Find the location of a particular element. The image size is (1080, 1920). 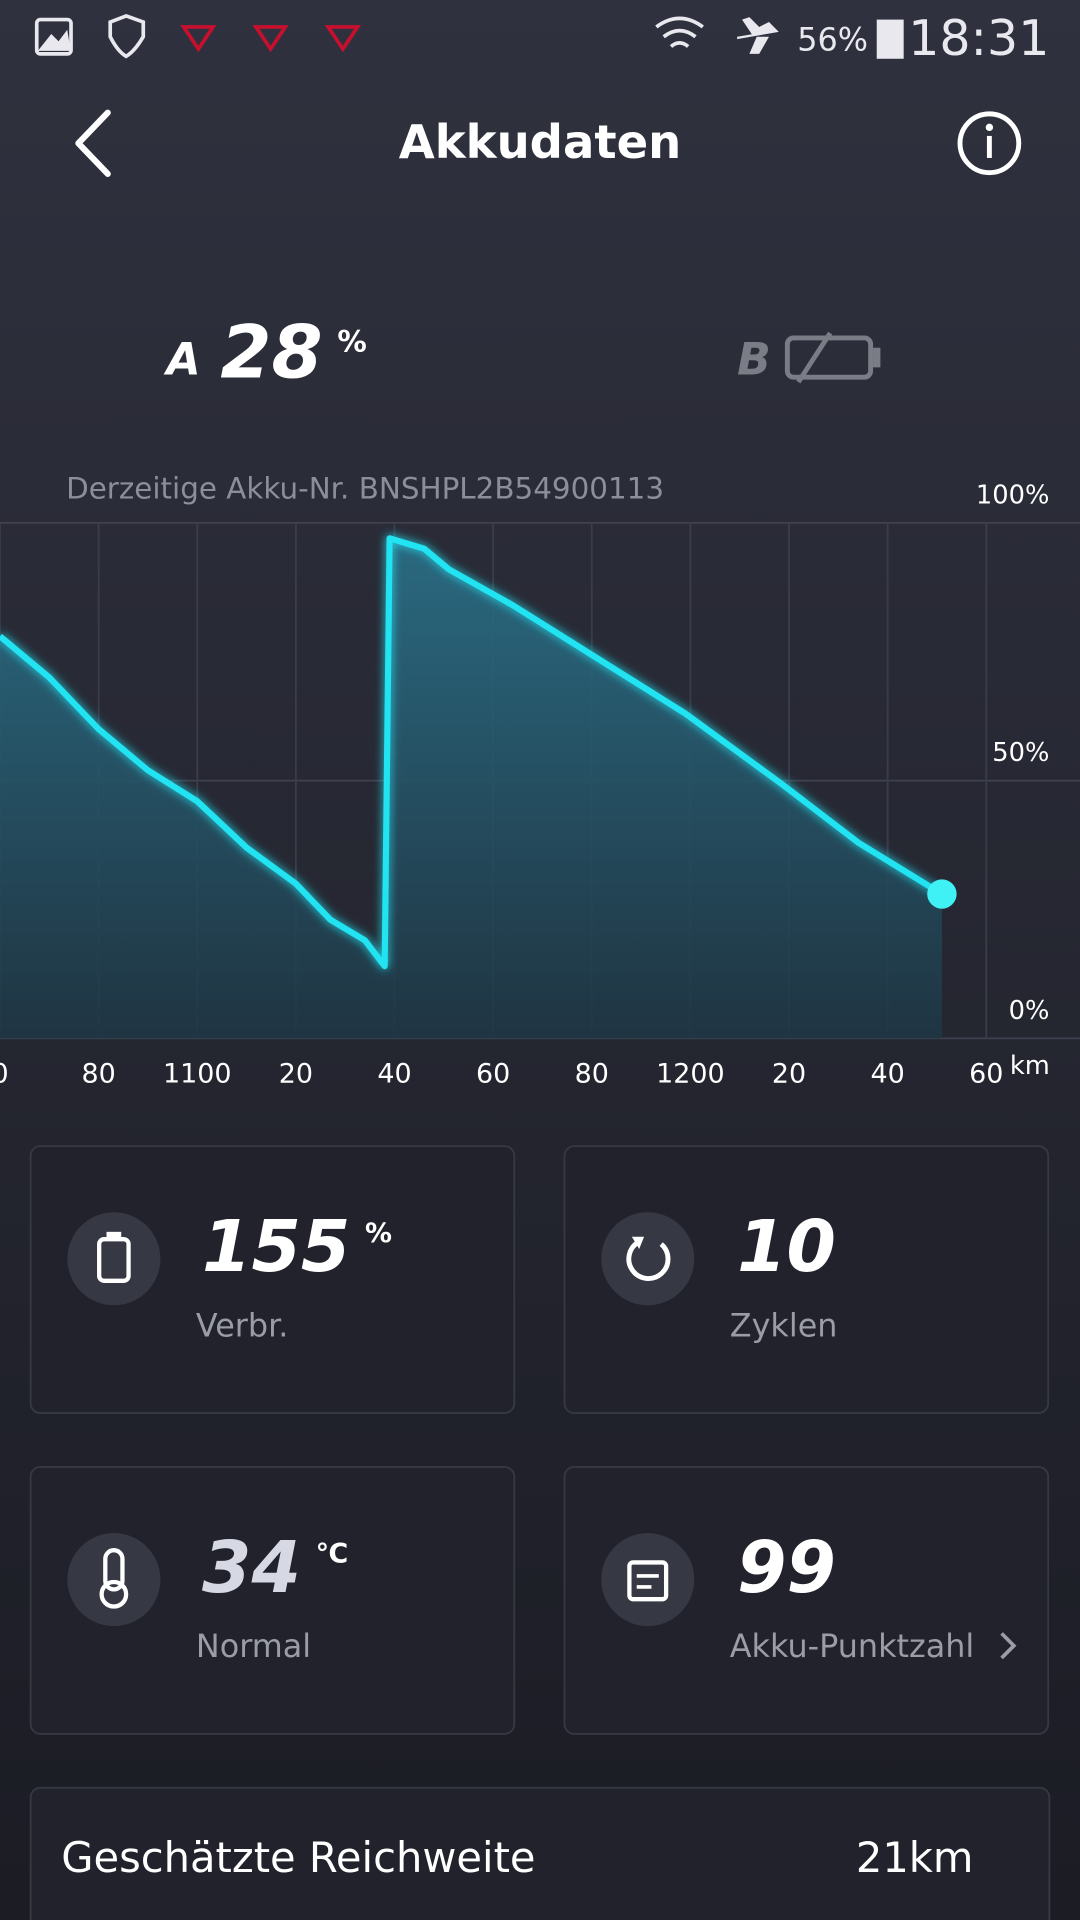

score-chevron is located at coordinates (1008, 1646).